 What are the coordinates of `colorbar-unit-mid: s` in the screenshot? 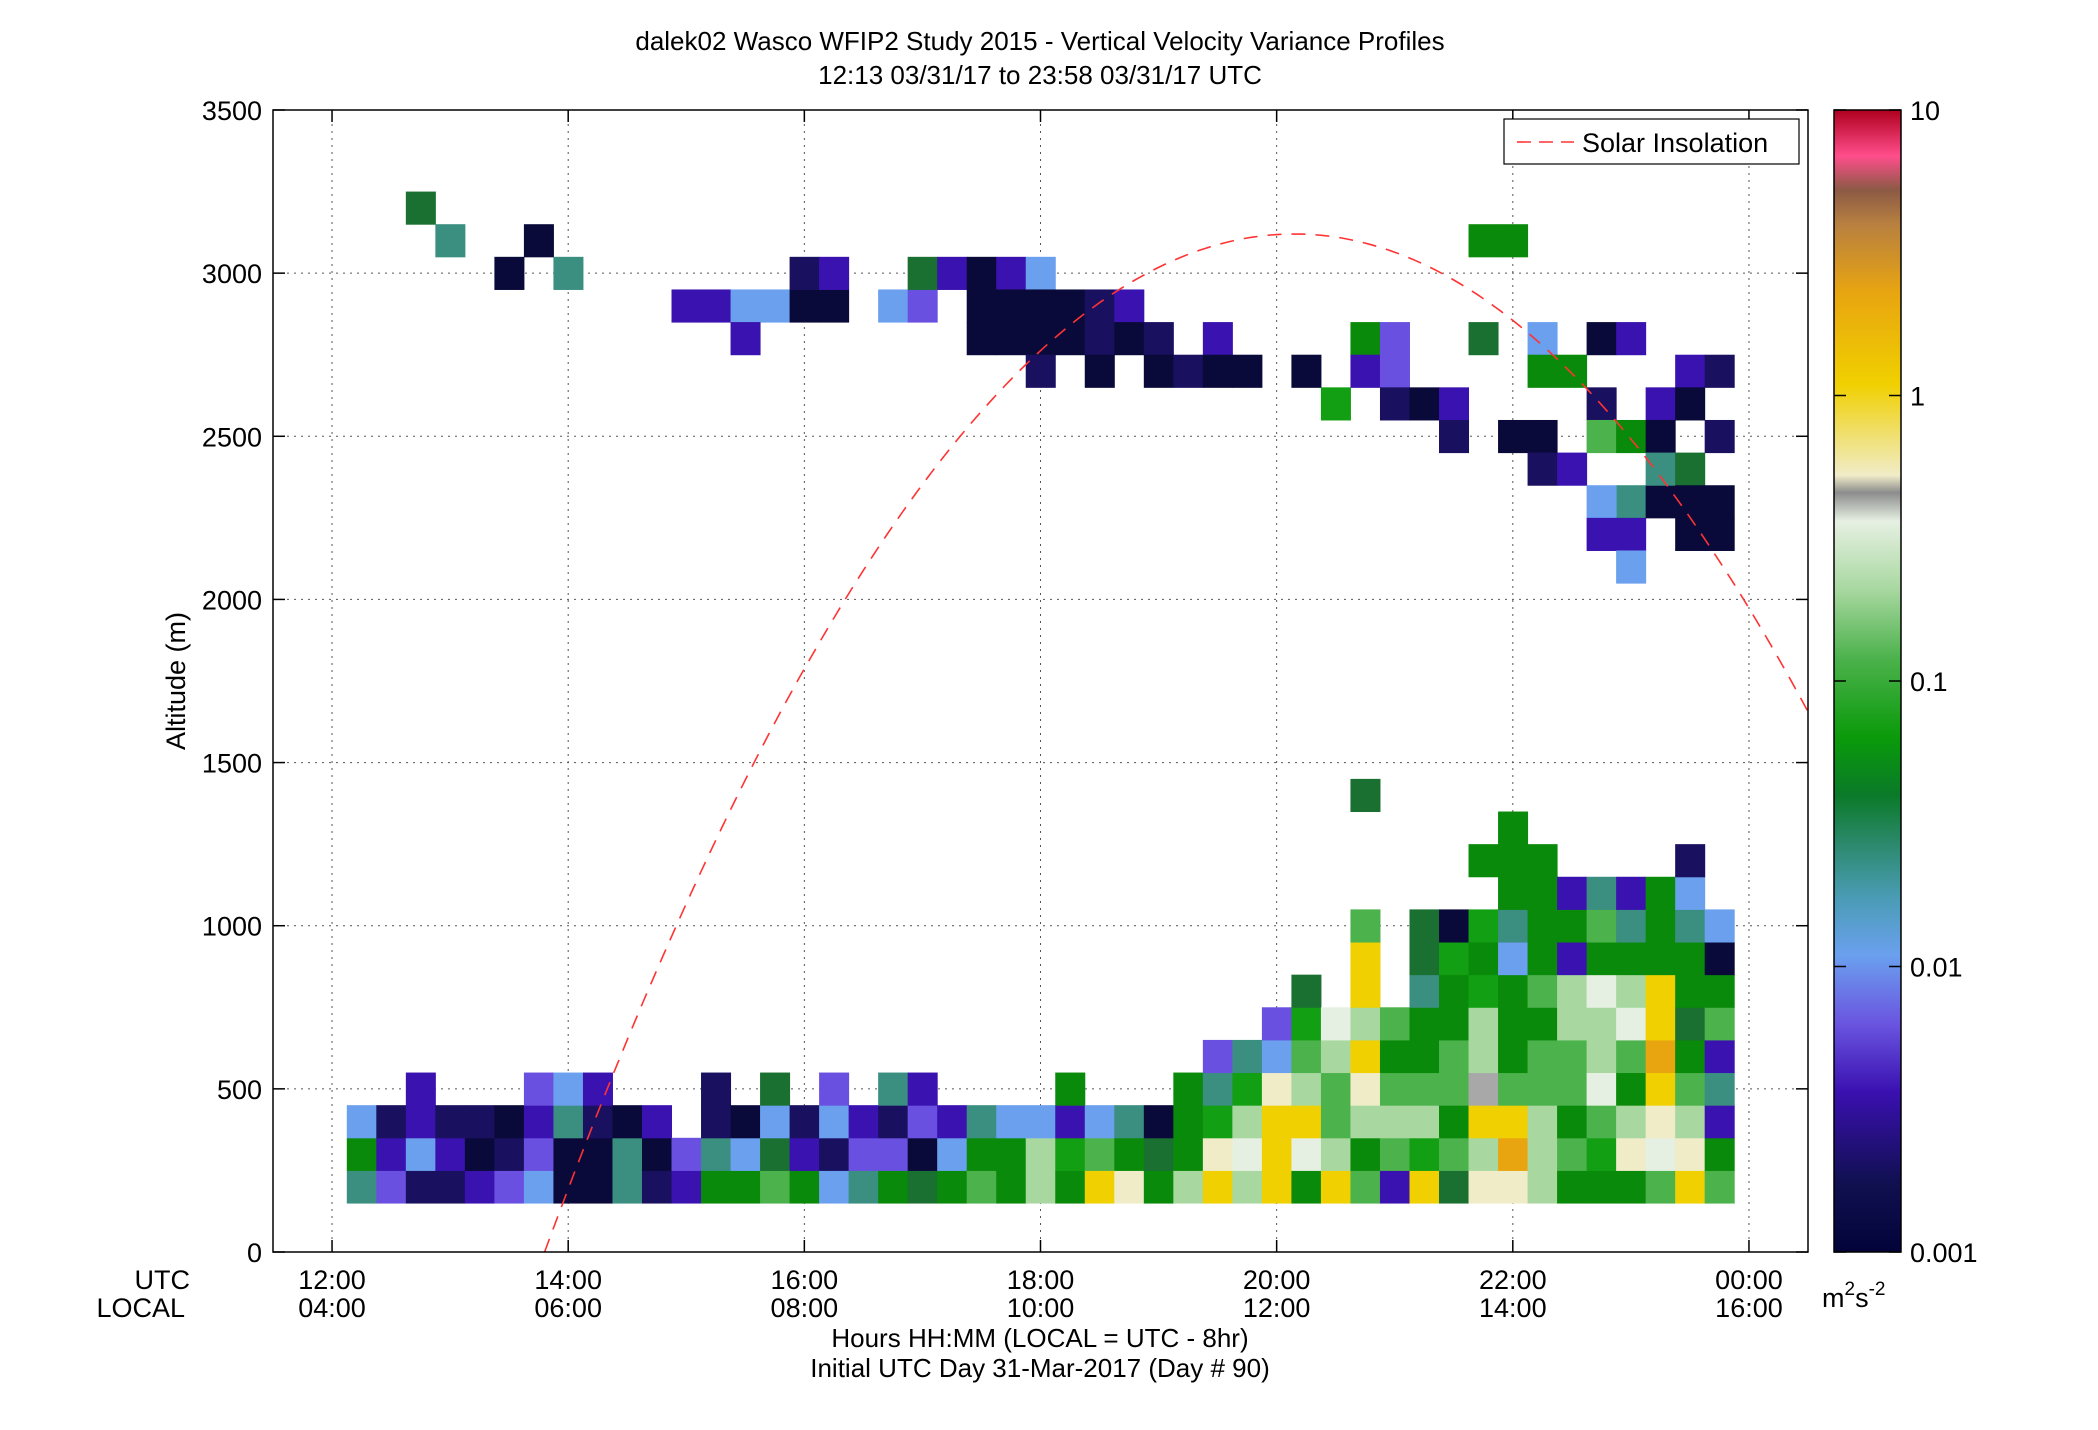 It's located at (1862, 1298).